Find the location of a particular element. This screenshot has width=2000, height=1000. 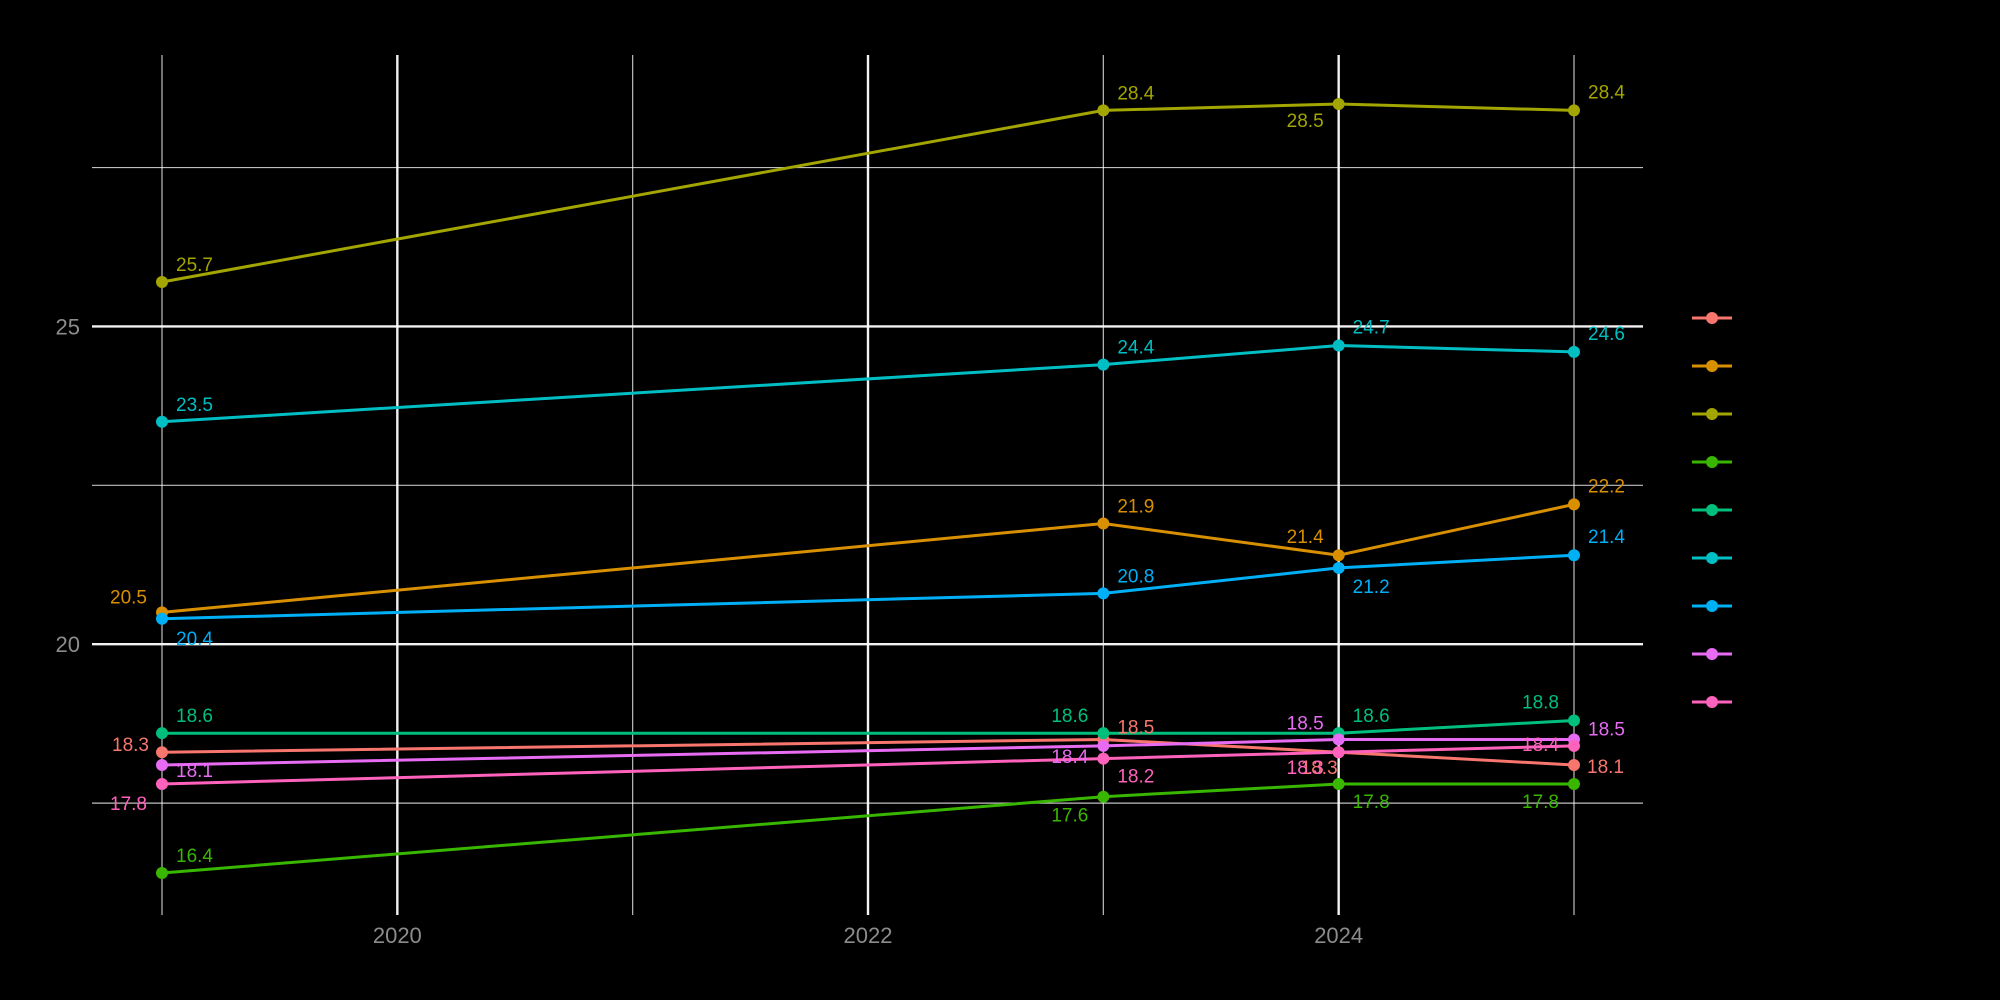

x-tick-label: 2024 is located at coordinates (1338, 935).